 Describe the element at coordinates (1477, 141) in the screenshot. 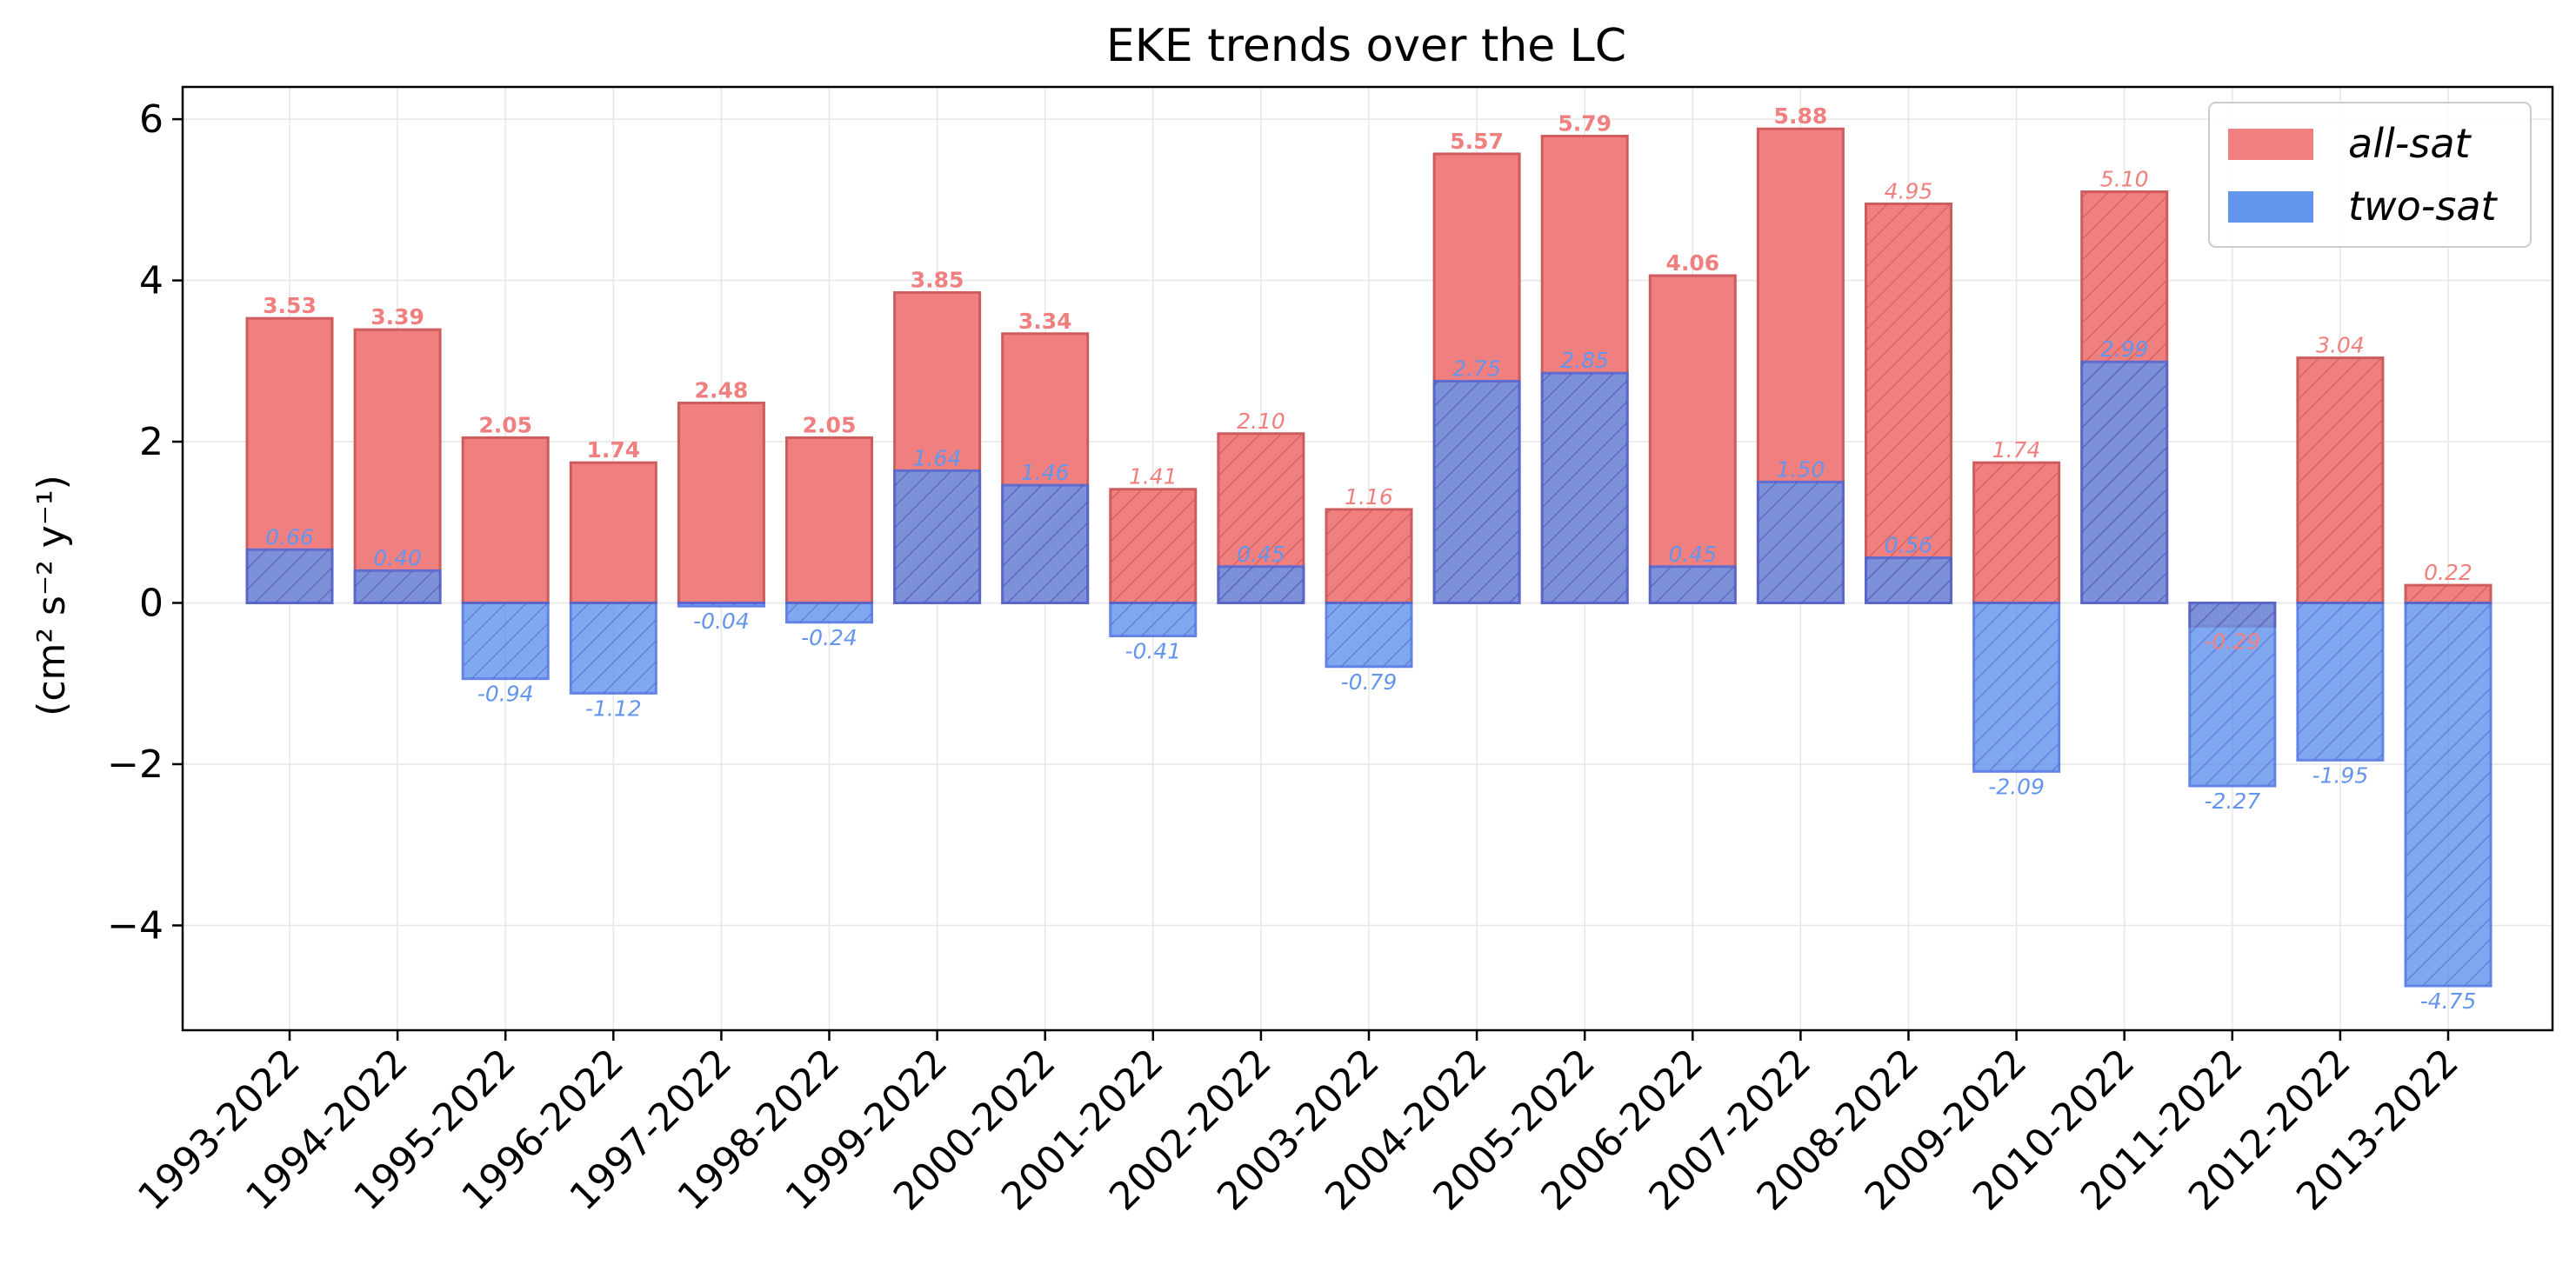

I see `data-label-all-sat: 5.57` at that location.